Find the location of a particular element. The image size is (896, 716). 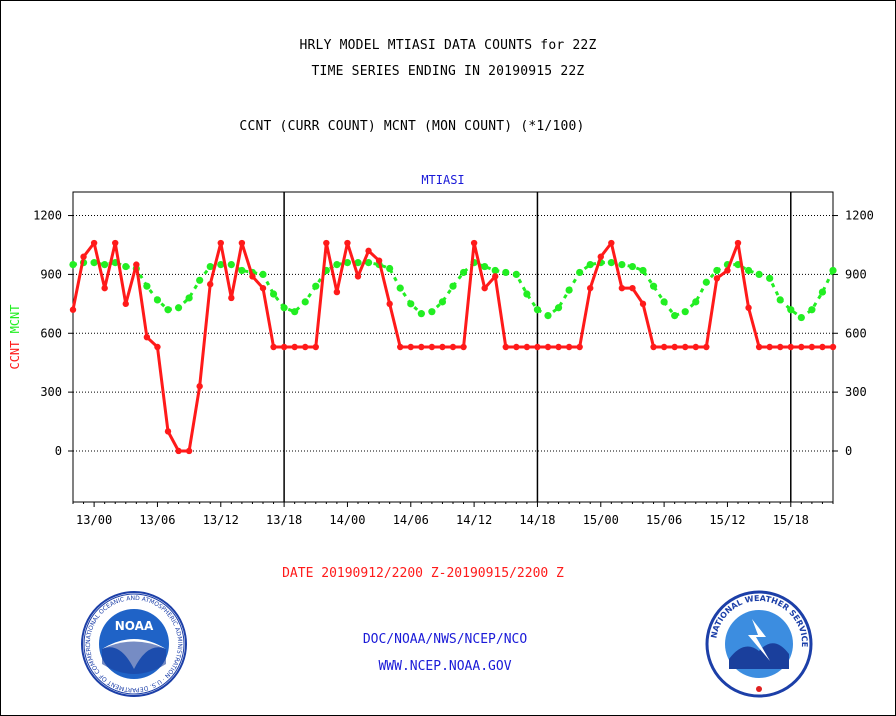

x-tick-label-1: 13/06 is located at coordinates (157, 520).